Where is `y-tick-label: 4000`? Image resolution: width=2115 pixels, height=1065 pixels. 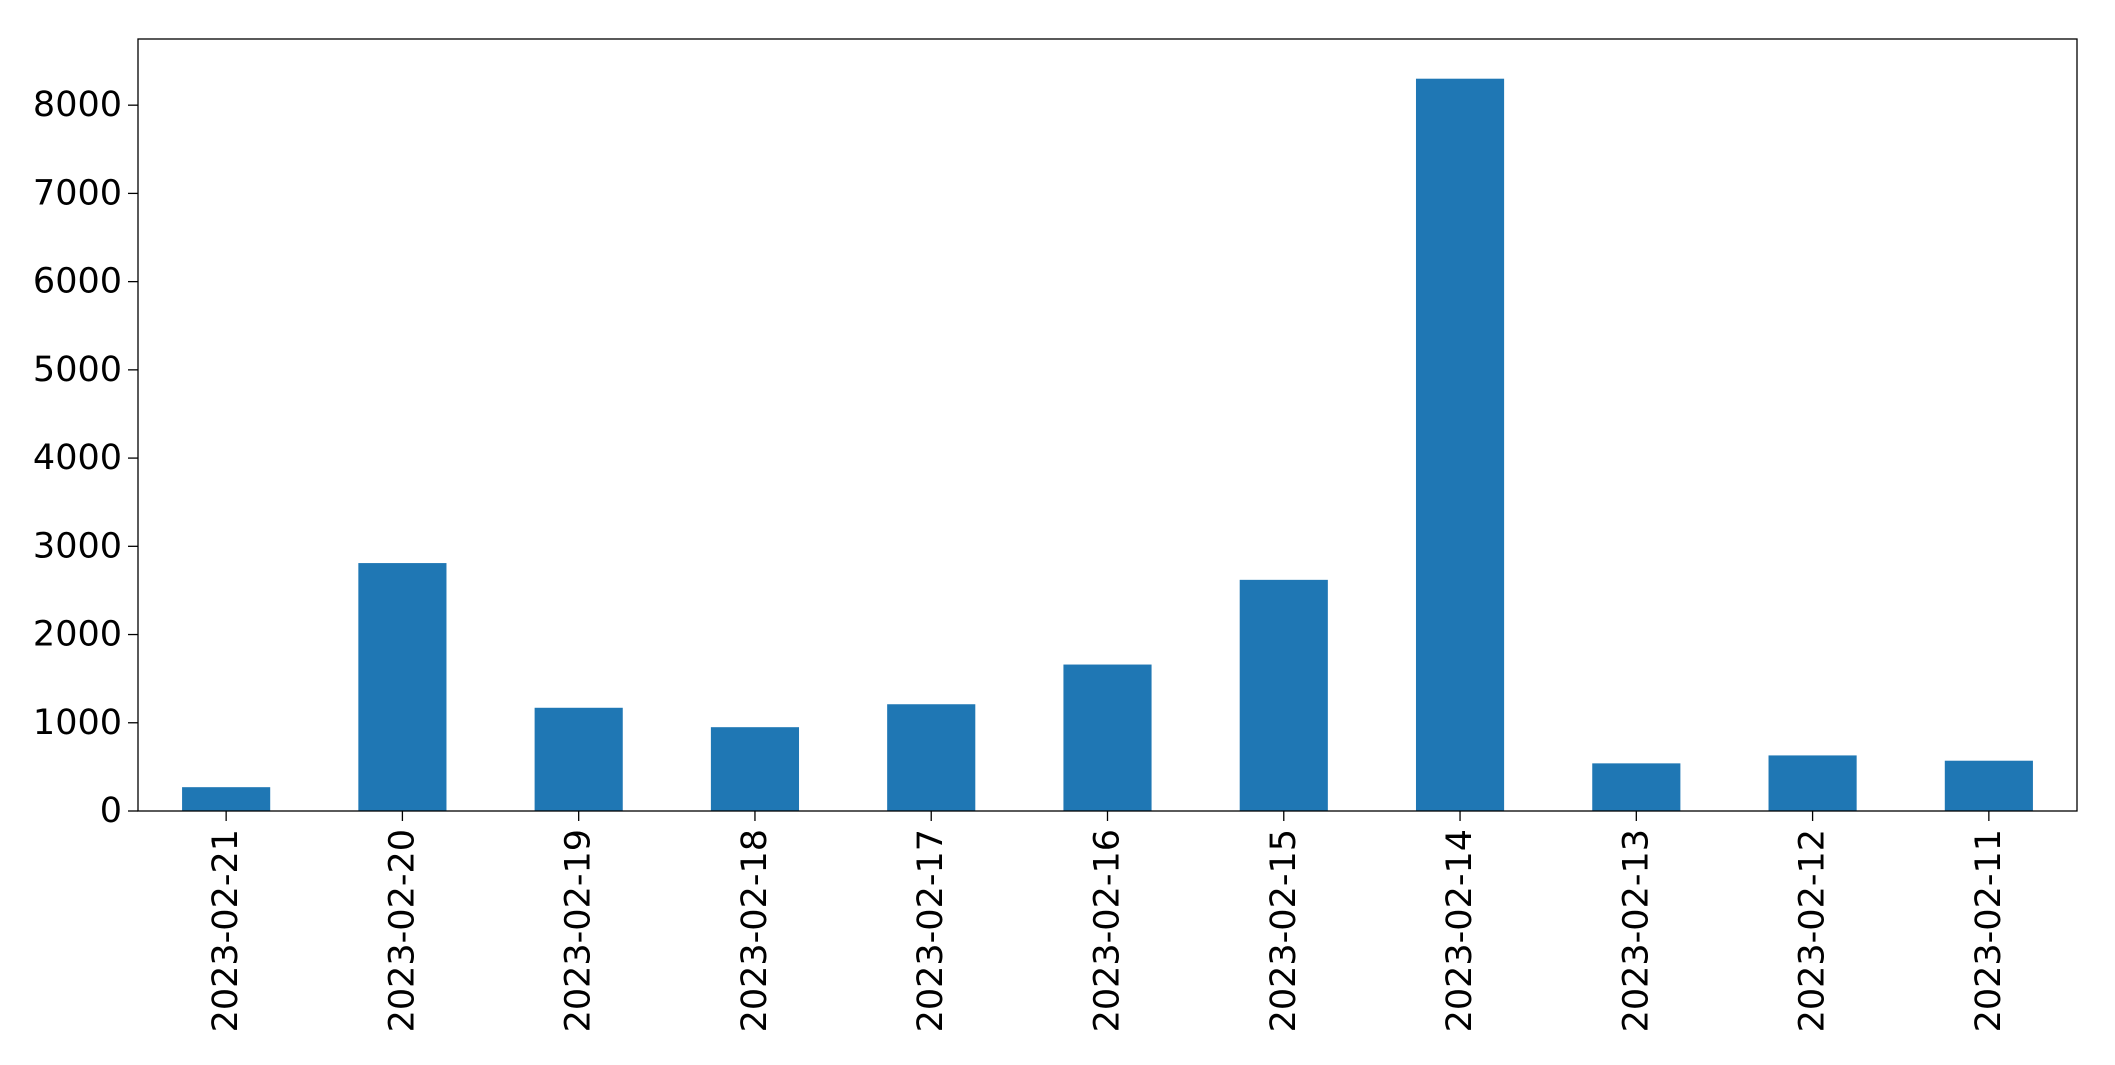
y-tick-label: 4000 is located at coordinates (77, 458).